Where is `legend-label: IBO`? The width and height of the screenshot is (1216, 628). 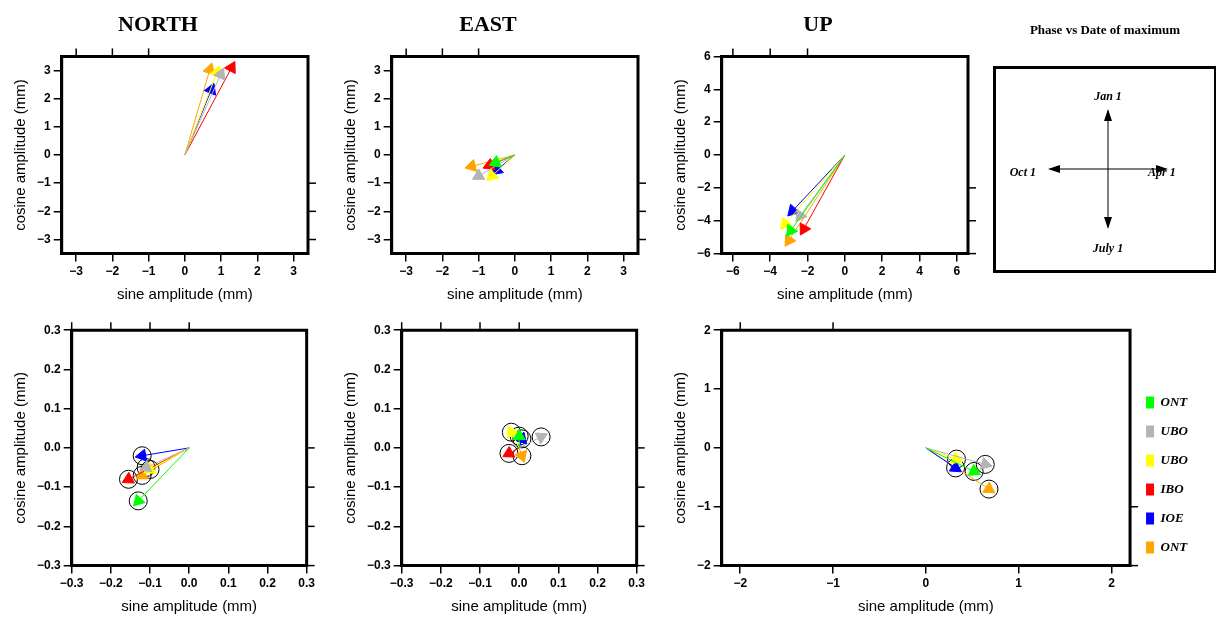 legend-label: IBO is located at coordinates (1172, 488).